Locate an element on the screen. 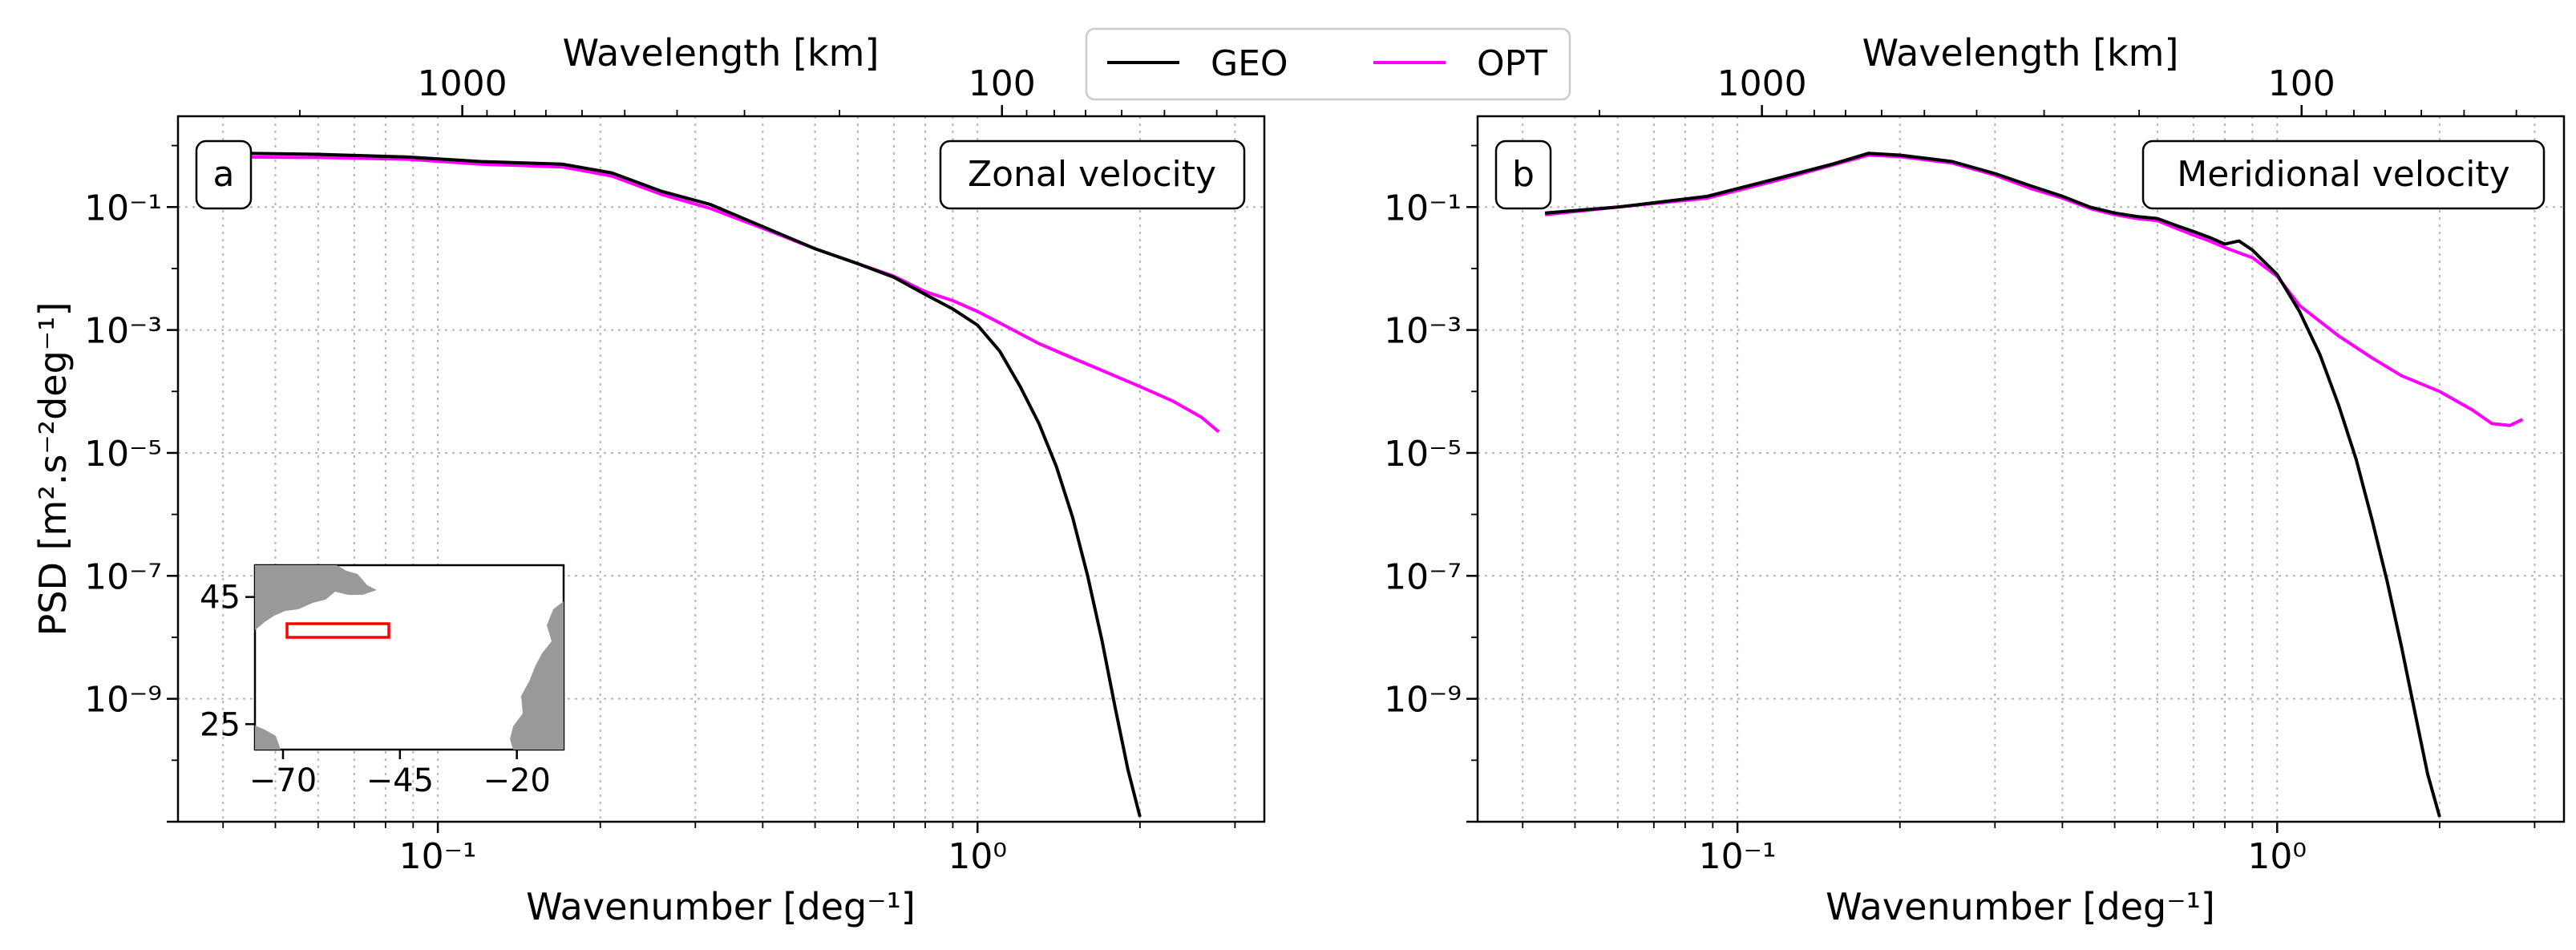 This screenshot has height=950, width=2576. panel-b-letter-box is located at coordinates (1523, 175).